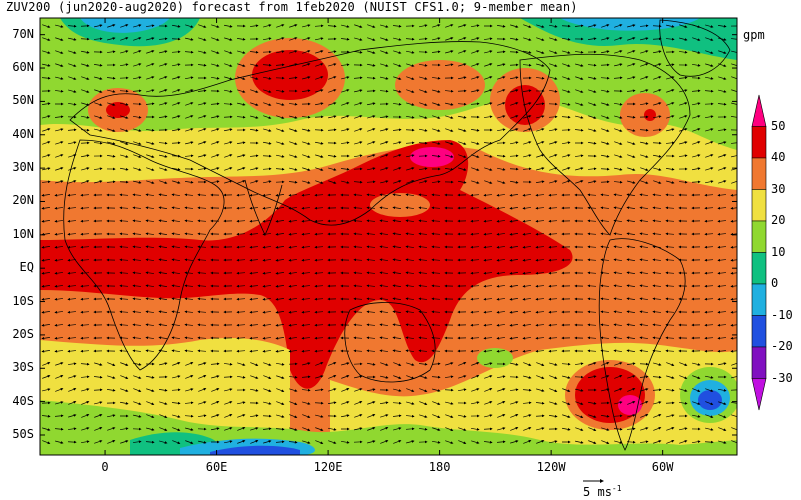  I want to click on field-high-europe-red, so click(118, 110).